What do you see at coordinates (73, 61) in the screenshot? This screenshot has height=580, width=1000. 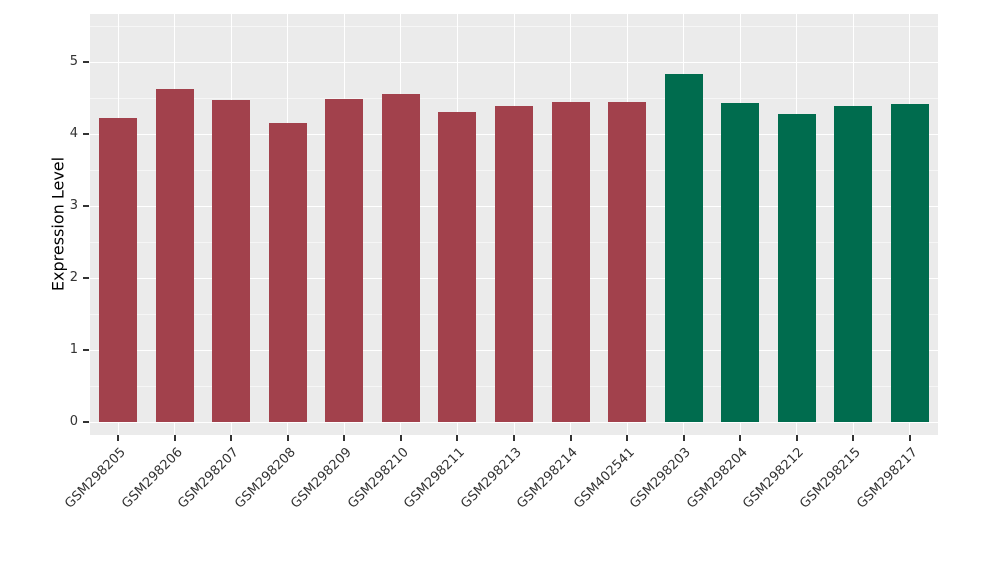 I see `y-tick-label: 5` at bounding box center [73, 61].